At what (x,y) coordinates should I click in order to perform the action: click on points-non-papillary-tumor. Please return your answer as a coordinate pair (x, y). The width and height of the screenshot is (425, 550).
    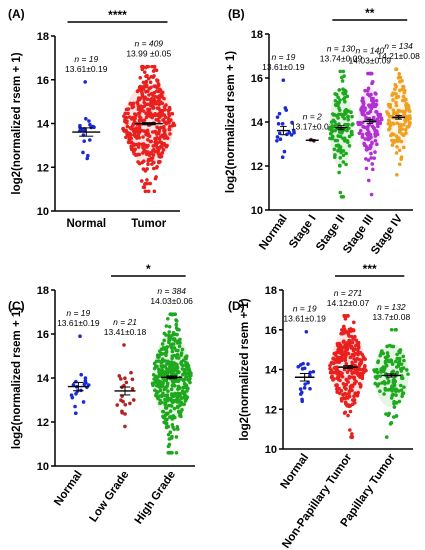
    Looking at the image, I should click on (348, 376).